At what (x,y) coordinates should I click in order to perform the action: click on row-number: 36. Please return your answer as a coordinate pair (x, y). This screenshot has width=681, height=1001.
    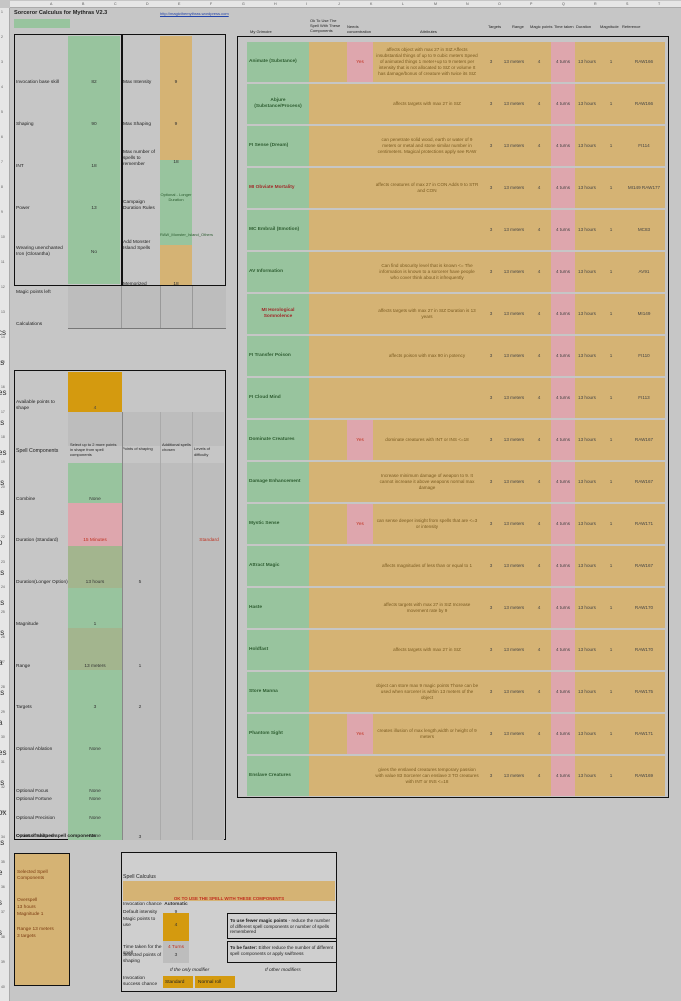
    Looking at the image, I should click on (3, 887).